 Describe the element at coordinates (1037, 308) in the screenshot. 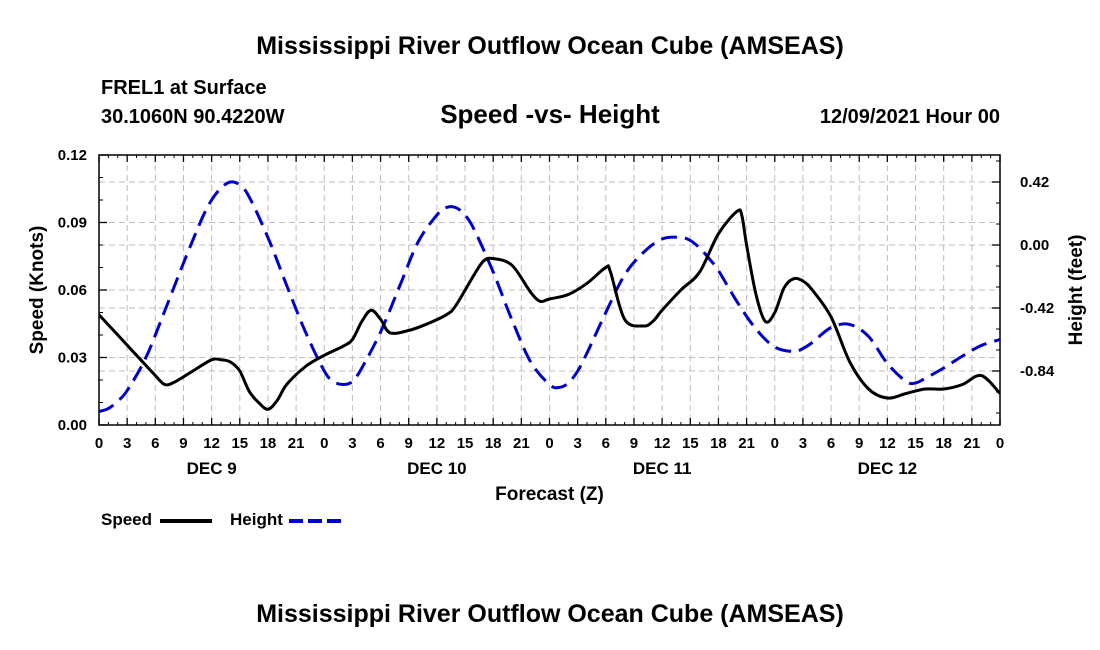

I see `y2-tick-label: -0.42` at that location.